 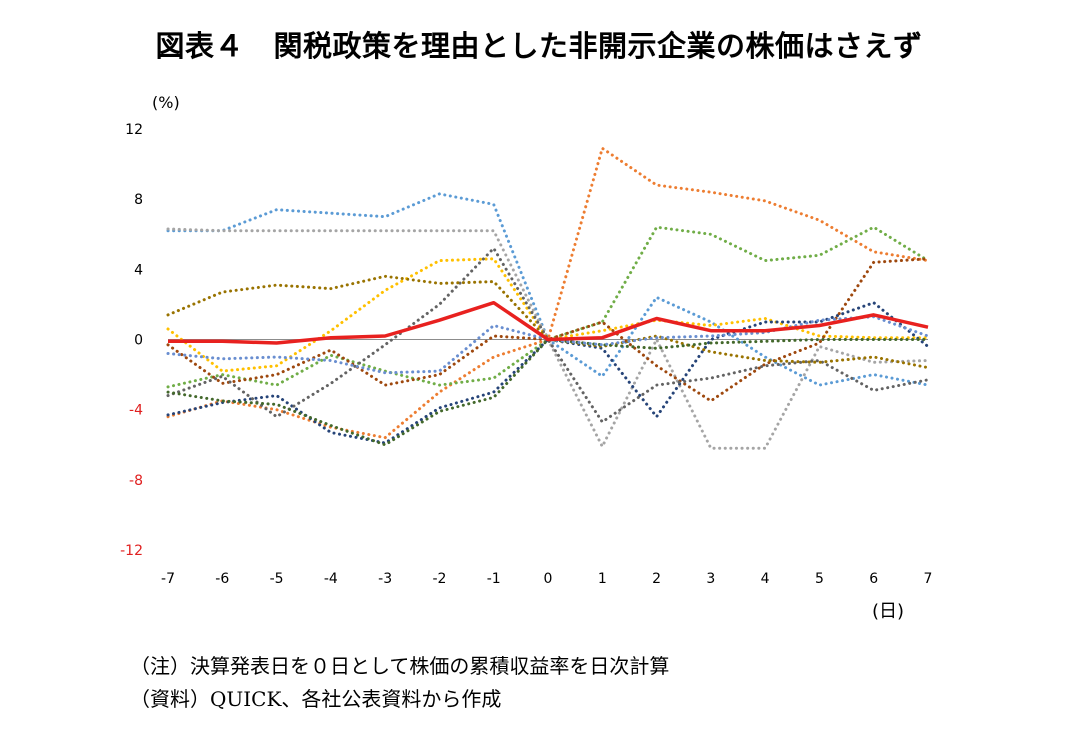 I want to click on average-series-line, so click(x=548, y=322).